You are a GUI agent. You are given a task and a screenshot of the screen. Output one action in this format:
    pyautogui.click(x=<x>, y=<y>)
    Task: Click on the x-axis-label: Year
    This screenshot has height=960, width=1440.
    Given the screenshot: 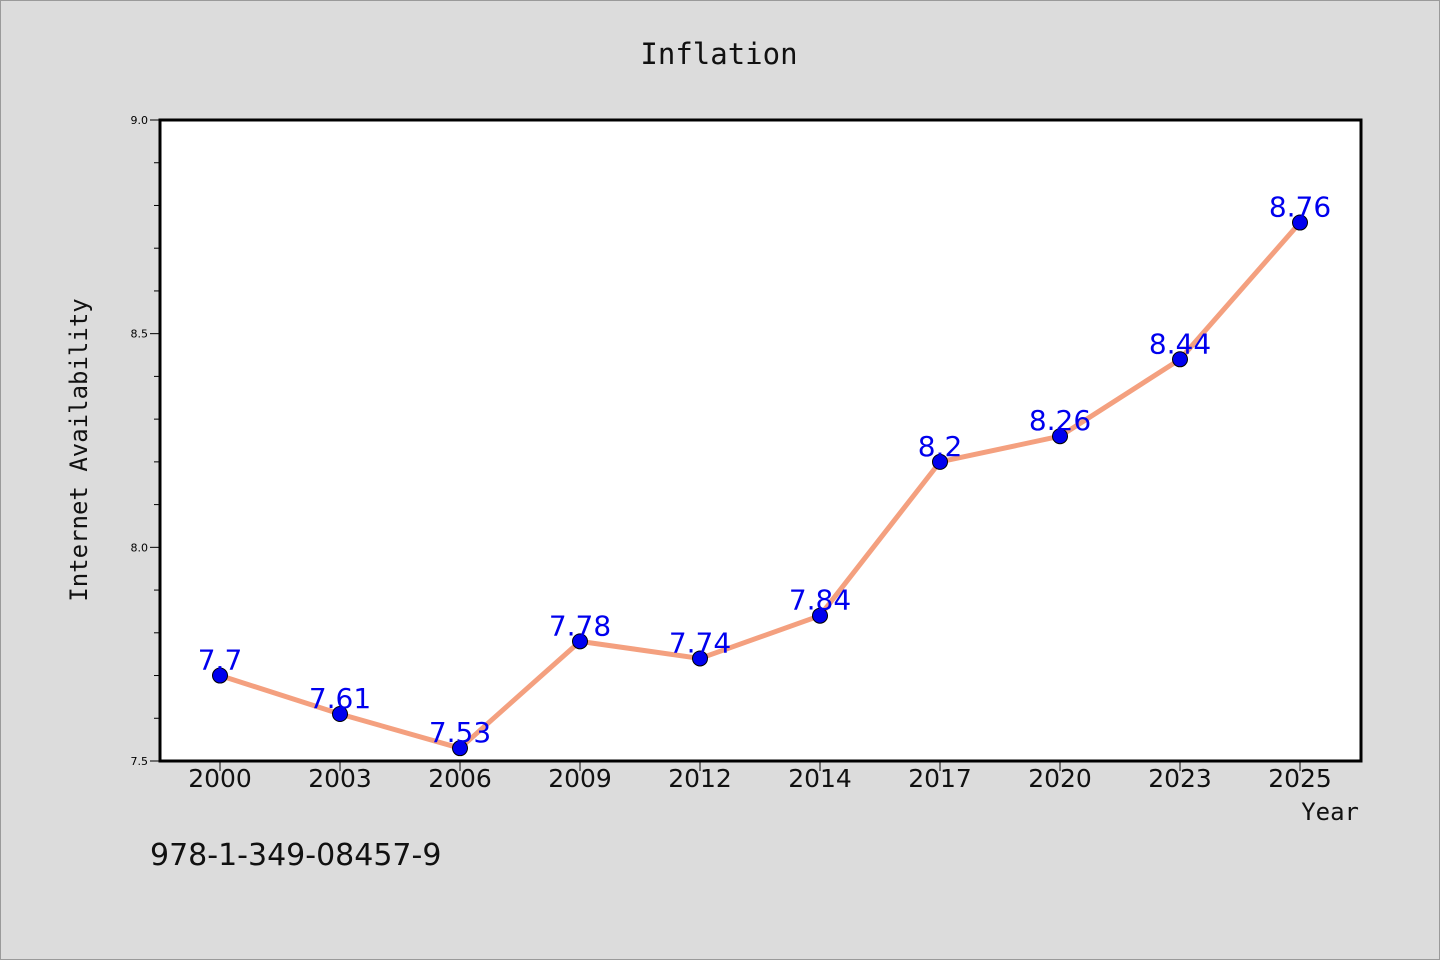 What is the action you would take?
    pyautogui.click(x=1330, y=812)
    